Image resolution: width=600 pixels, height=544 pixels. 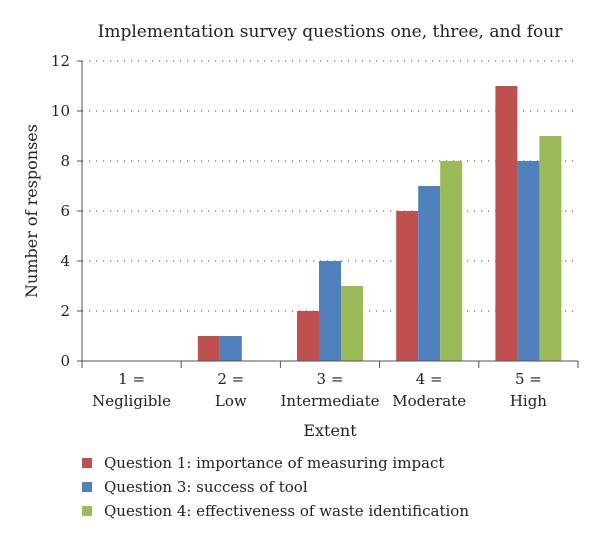 What do you see at coordinates (60, 61) in the screenshot?
I see `y-tick-label: 12` at bounding box center [60, 61].